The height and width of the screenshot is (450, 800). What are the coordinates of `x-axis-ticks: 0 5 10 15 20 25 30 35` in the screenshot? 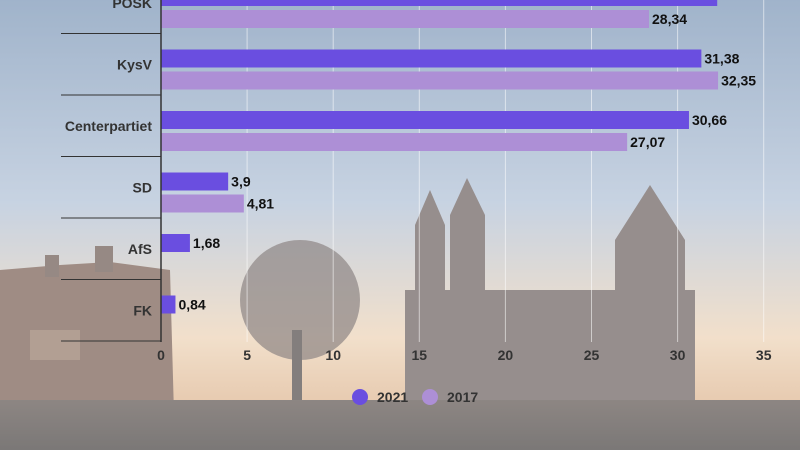 It's located at (464, 355).